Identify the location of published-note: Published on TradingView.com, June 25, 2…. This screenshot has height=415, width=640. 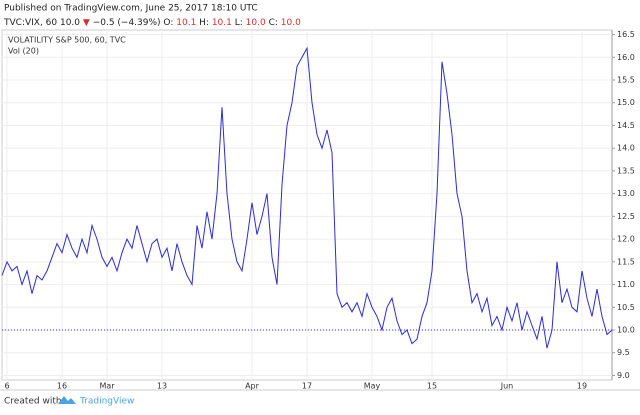
(131, 9).